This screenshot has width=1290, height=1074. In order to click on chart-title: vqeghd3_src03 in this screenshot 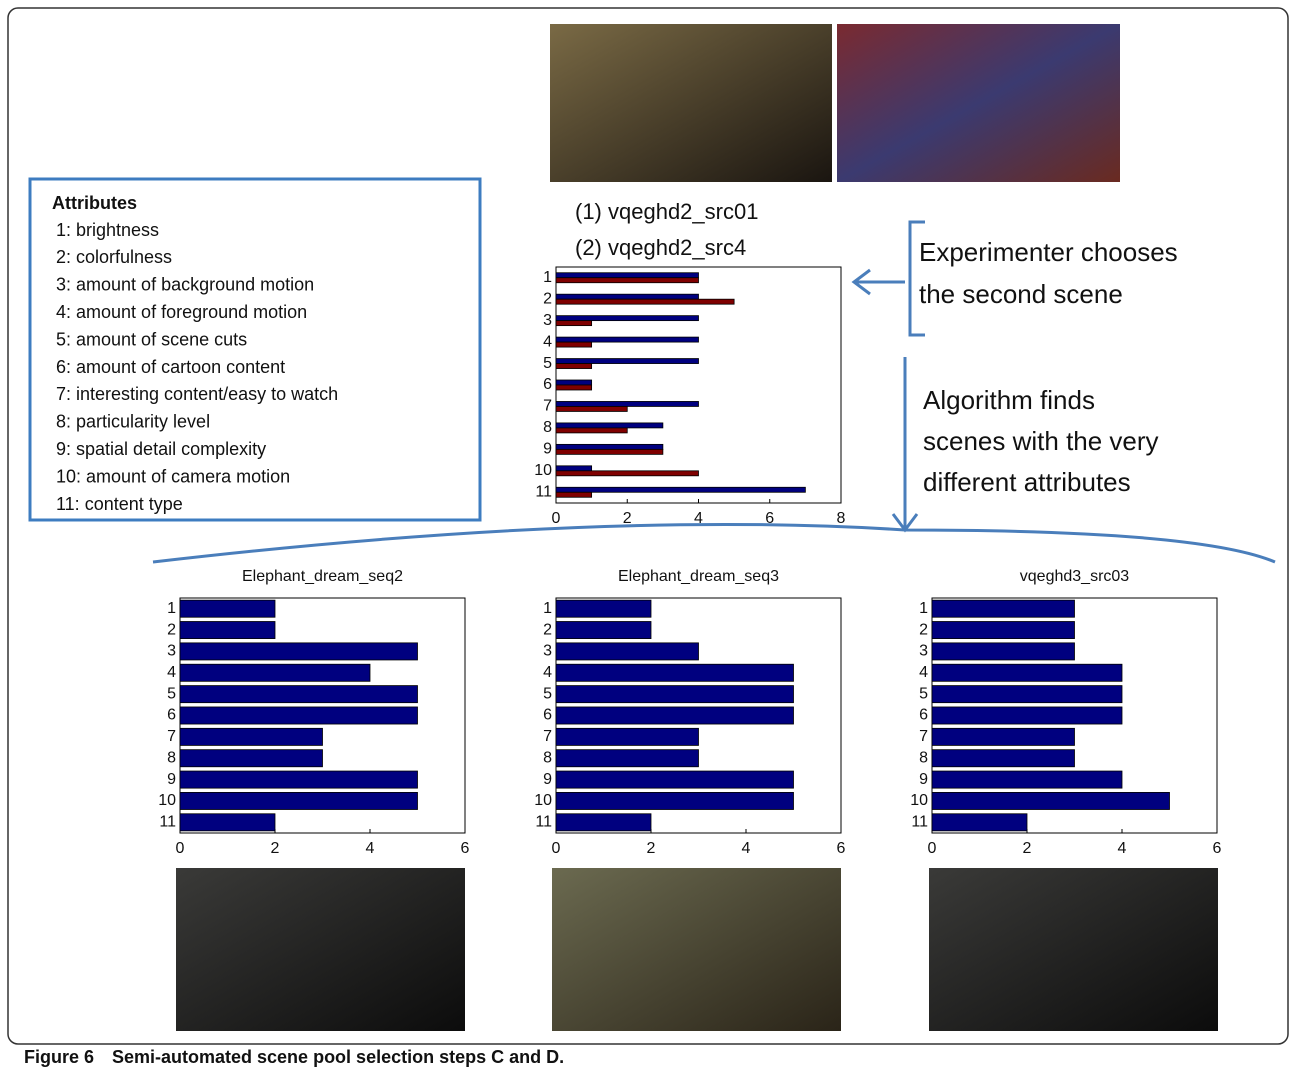, I will do `click(1075, 576)`.